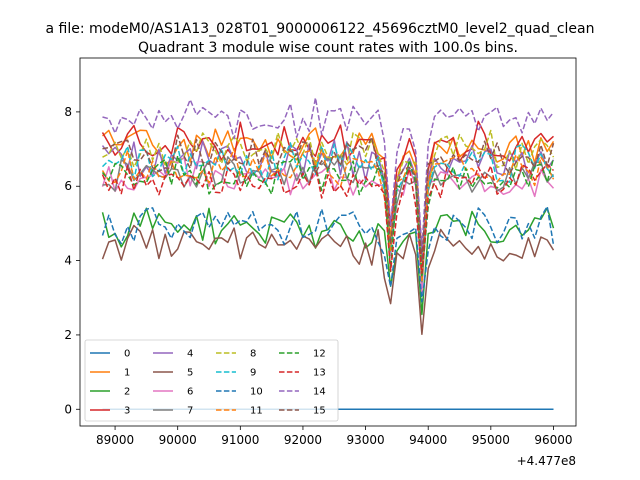  I want to click on legend-label-7: 7, so click(190, 411).